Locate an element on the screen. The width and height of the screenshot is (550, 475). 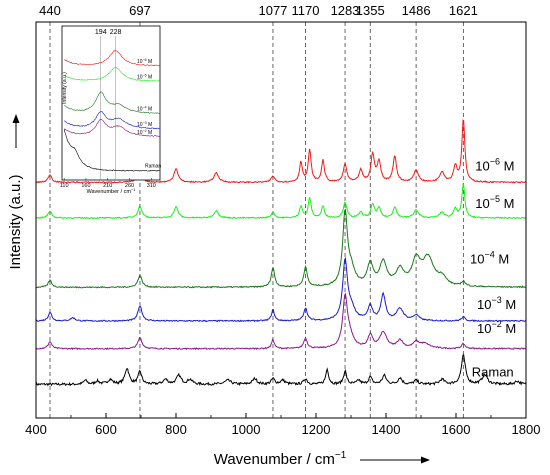
peak-marker-label: 1170 is located at coordinates (306, 10).